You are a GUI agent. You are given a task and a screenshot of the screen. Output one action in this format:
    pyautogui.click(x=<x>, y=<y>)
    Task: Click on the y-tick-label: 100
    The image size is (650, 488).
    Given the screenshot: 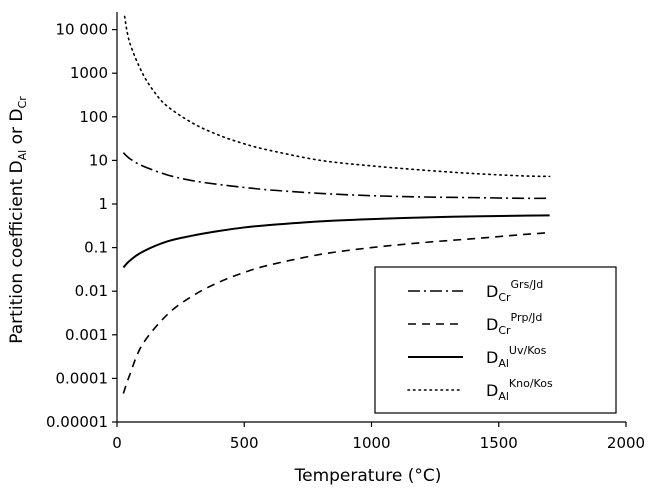 What is the action you would take?
    pyautogui.click(x=93, y=117)
    